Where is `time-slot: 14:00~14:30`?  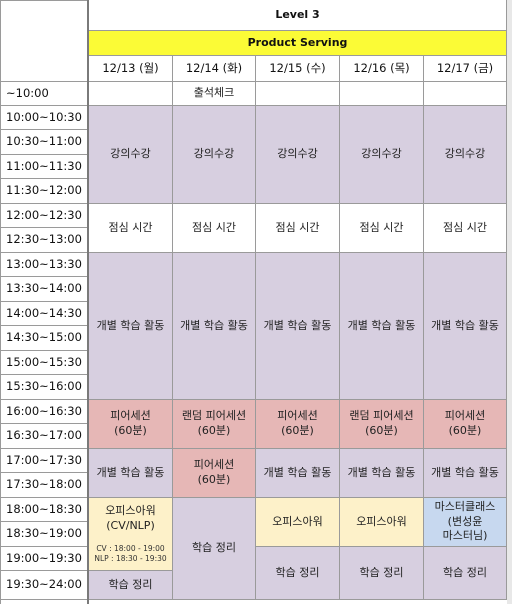 time-slot: 14:00~14:30 is located at coordinates (44, 314).